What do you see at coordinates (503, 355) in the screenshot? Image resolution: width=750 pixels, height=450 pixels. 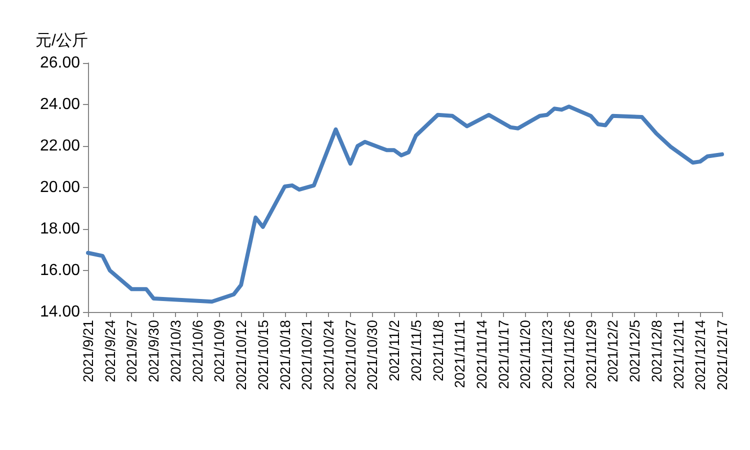 I see `x-tick-label: 2021/11/17` at bounding box center [503, 355].